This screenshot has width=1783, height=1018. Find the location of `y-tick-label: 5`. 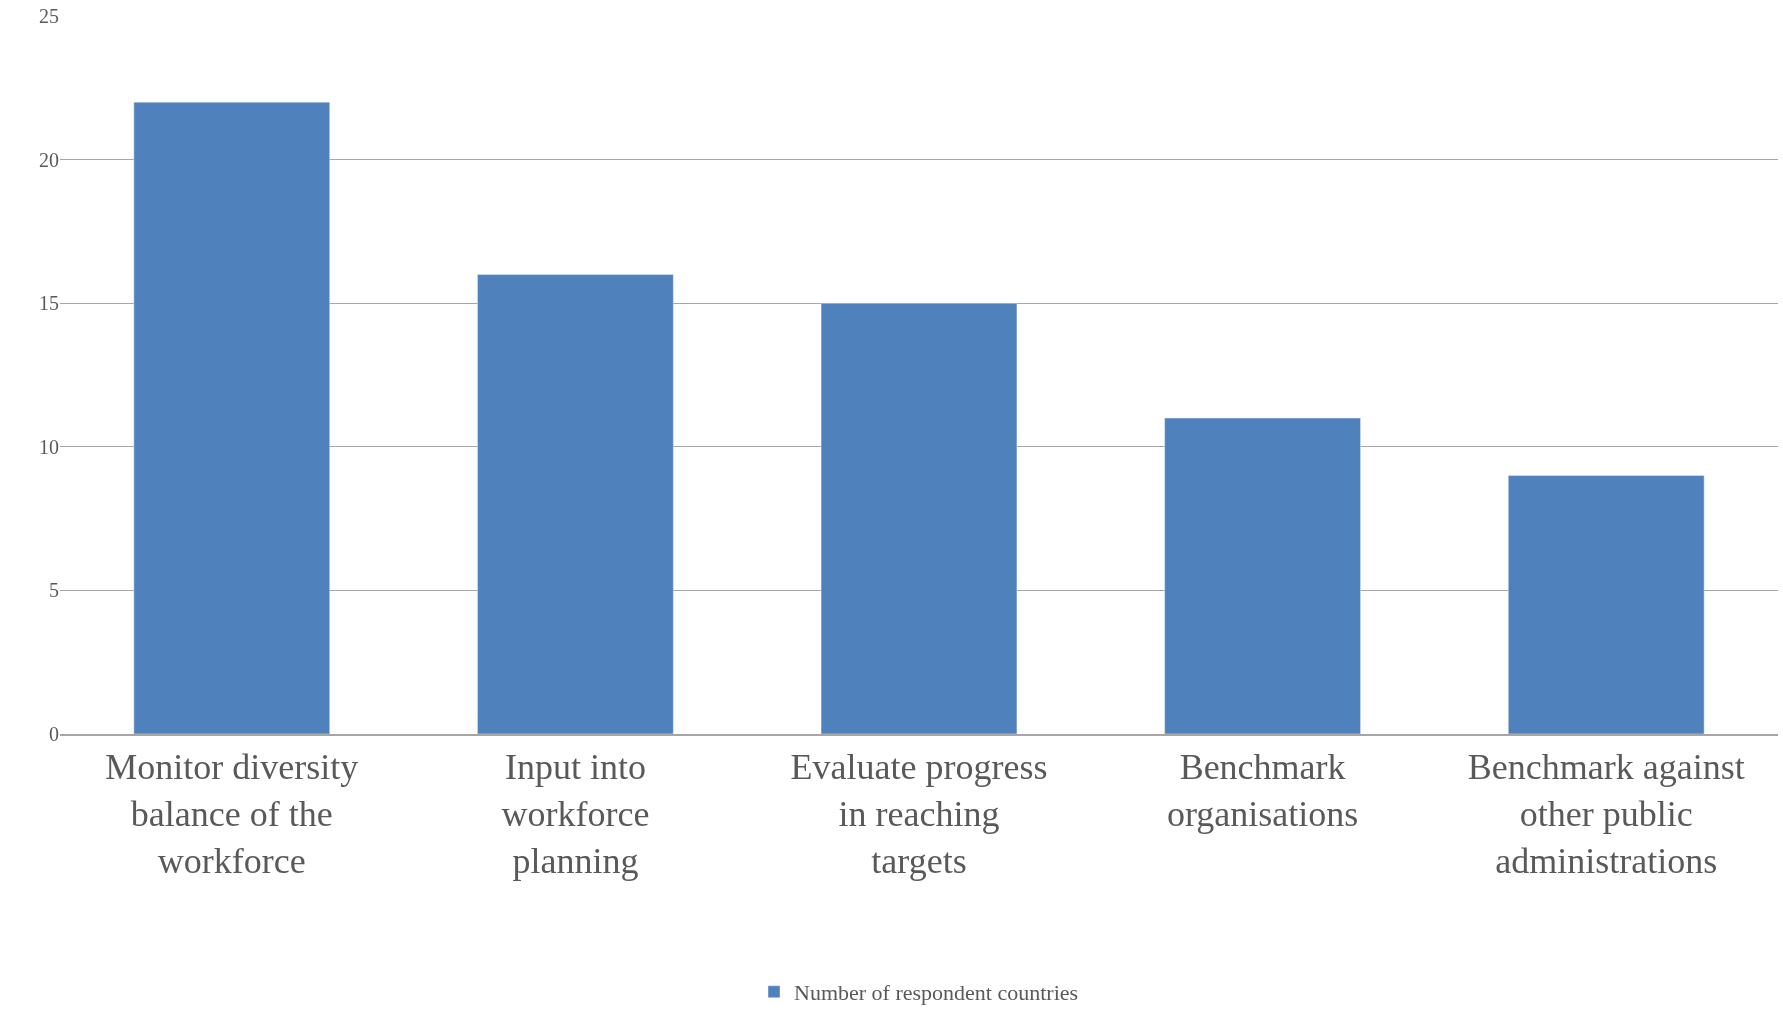

y-tick-label: 5 is located at coordinates (54, 590).